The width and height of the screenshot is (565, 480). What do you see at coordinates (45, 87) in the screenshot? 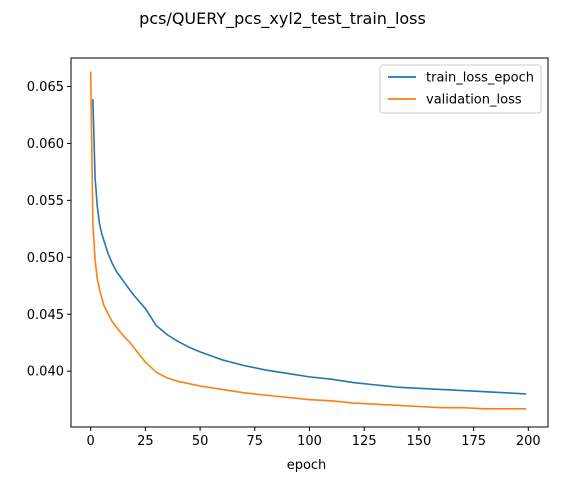
I see `y-tick-label: 0.065` at bounding box center [45, 87].